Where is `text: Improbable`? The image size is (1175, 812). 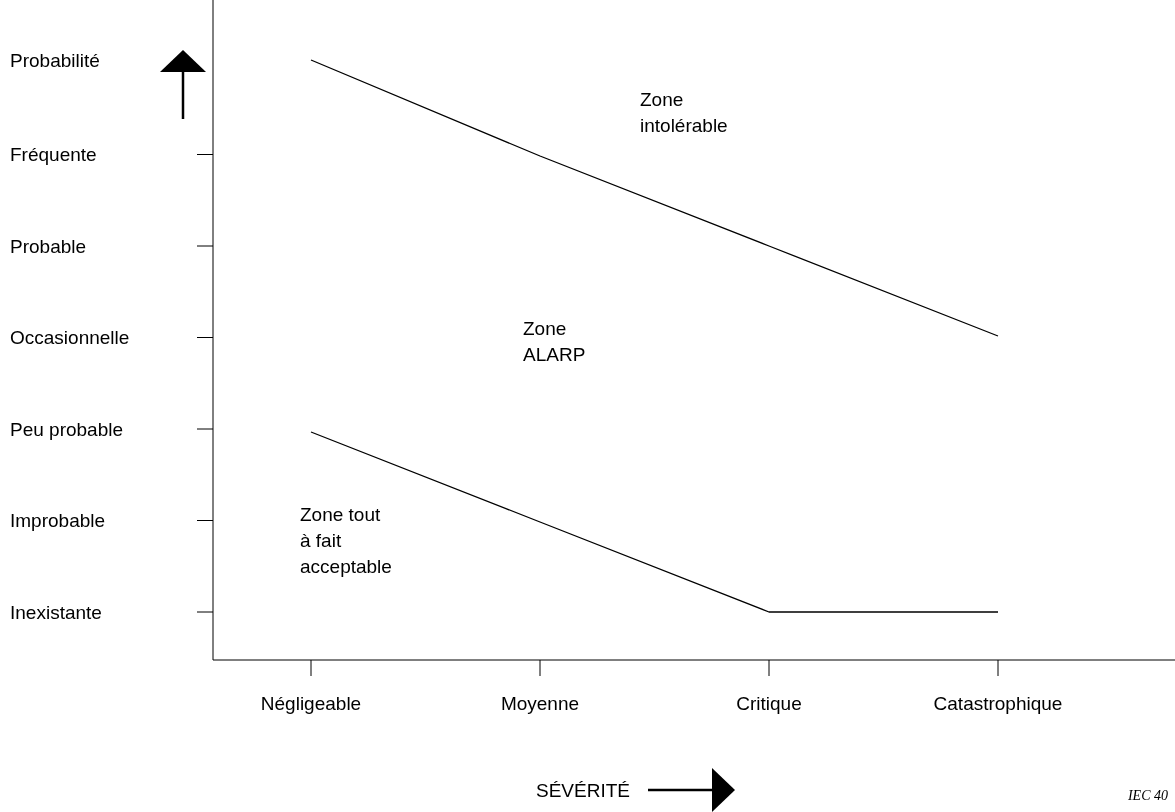
text: Improbable is located at coordinates (58, 521).